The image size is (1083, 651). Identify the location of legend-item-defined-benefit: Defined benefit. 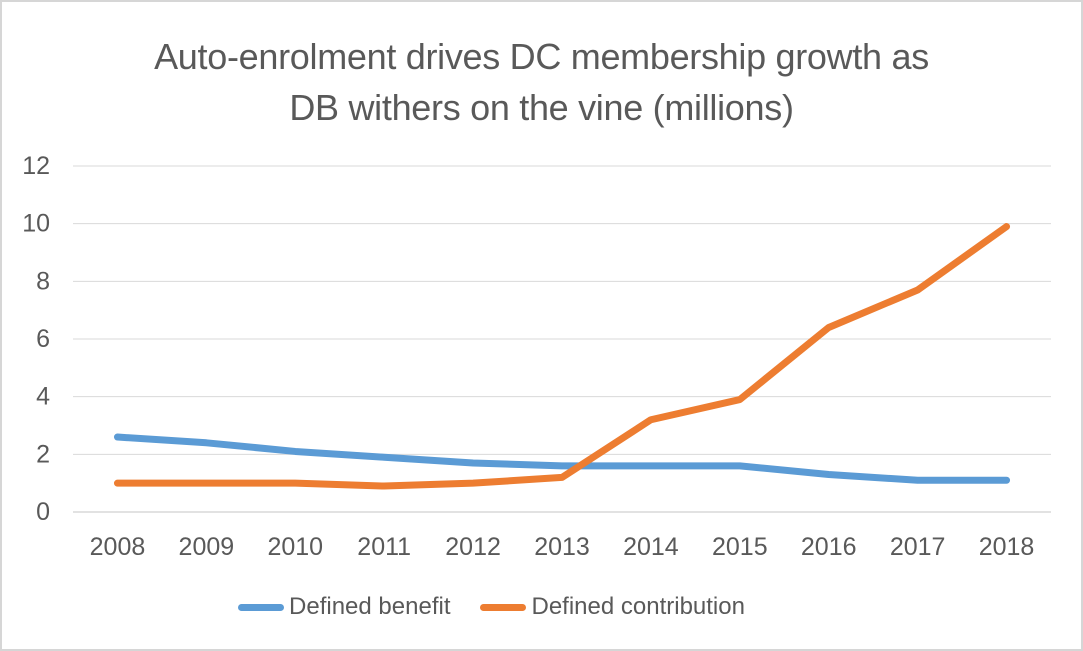
(344, 607).